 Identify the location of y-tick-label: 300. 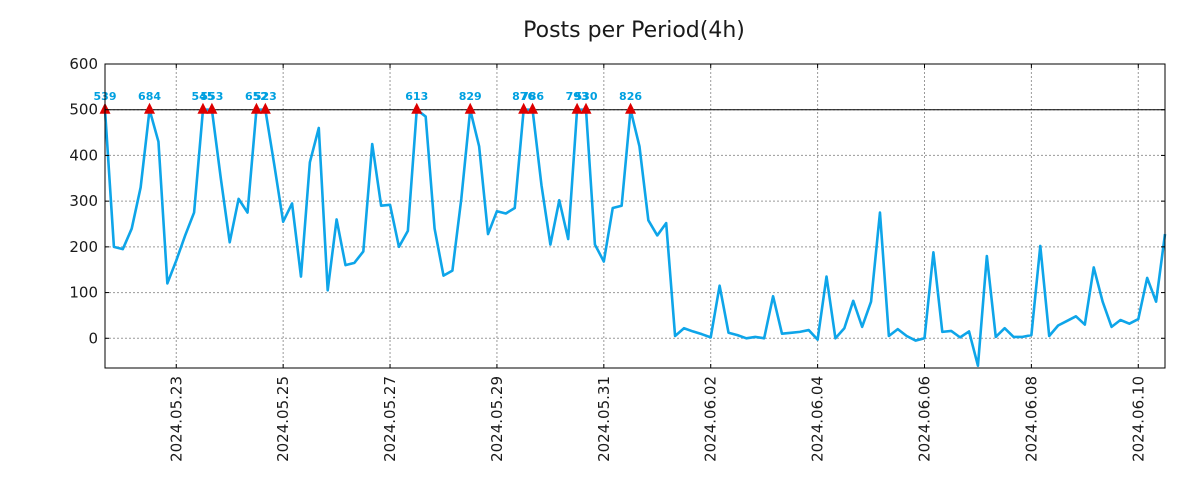
(83, 201).